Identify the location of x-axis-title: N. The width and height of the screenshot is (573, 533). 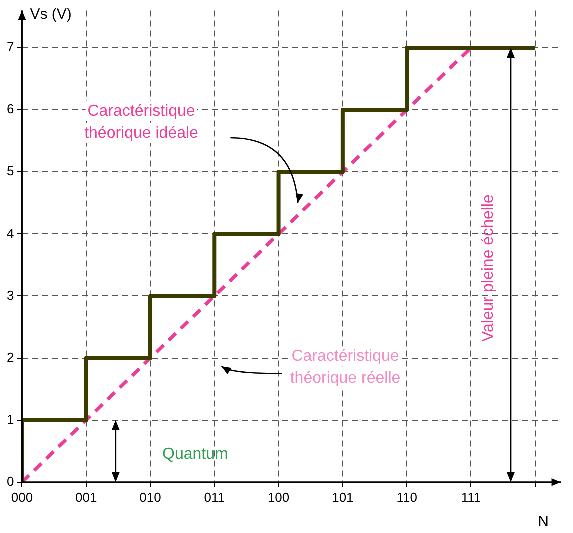
(543, 522).